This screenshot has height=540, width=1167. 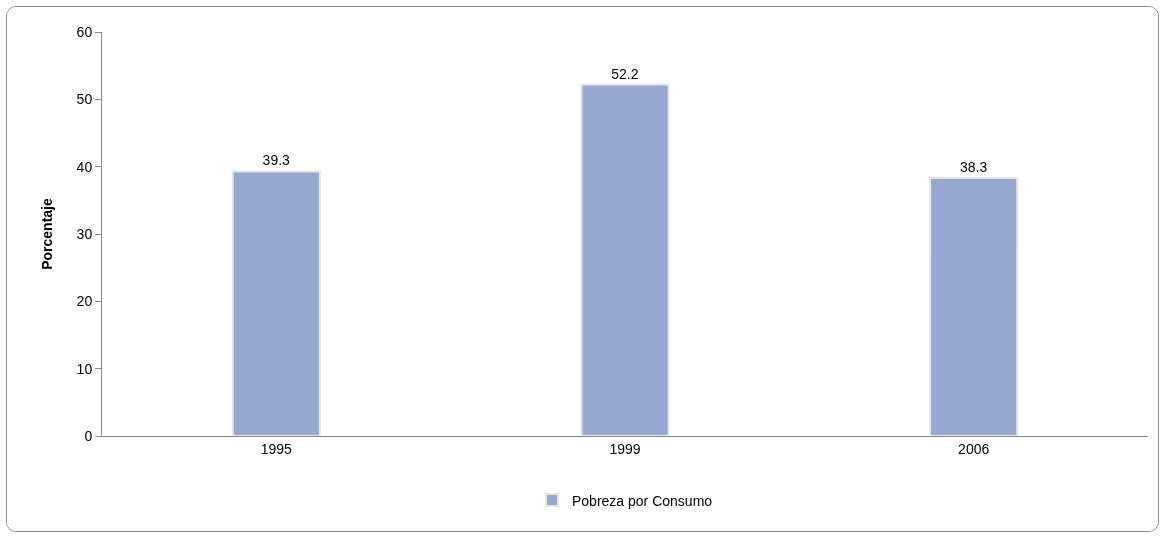 What do you see at coordinates (84, 31) in the screenshot?
I see `y-tick-label: 60` at bounding box center [84, 31].